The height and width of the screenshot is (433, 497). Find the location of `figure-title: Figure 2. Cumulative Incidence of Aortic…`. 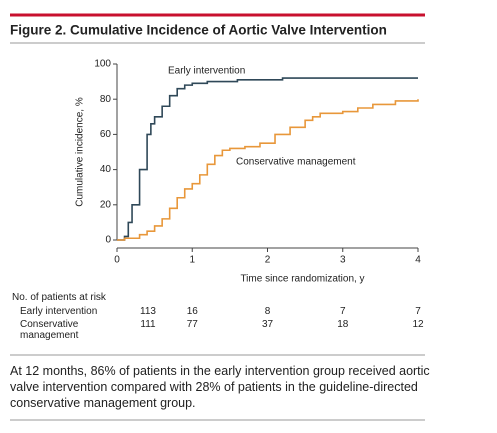

figure-title: Figure 2. Cumulative Incidence of Aortic… is located at coordinates (198, 30).